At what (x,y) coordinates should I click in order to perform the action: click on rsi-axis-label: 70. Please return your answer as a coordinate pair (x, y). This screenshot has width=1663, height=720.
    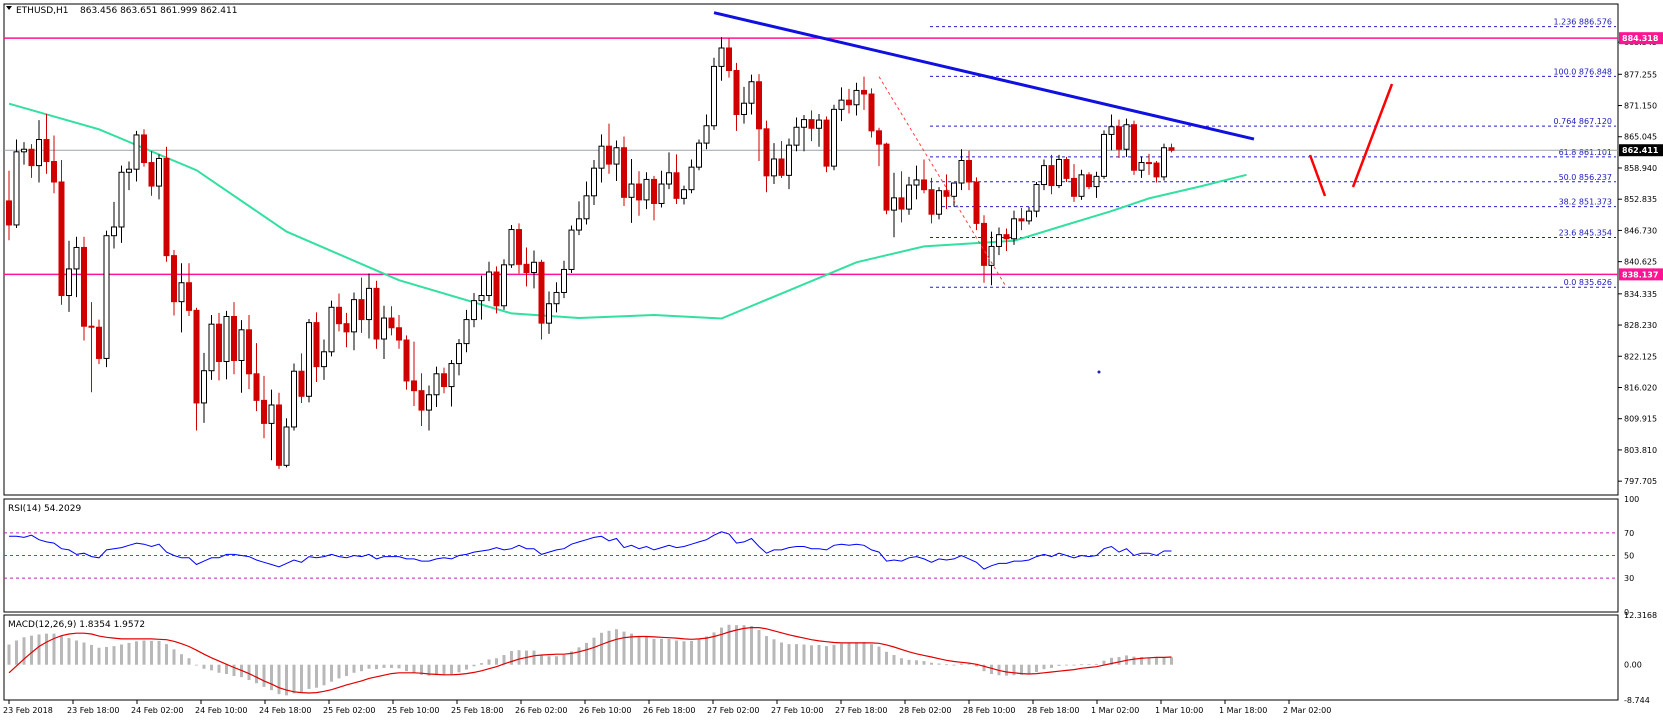
    Looking at the image, I should click on (1629, 533).